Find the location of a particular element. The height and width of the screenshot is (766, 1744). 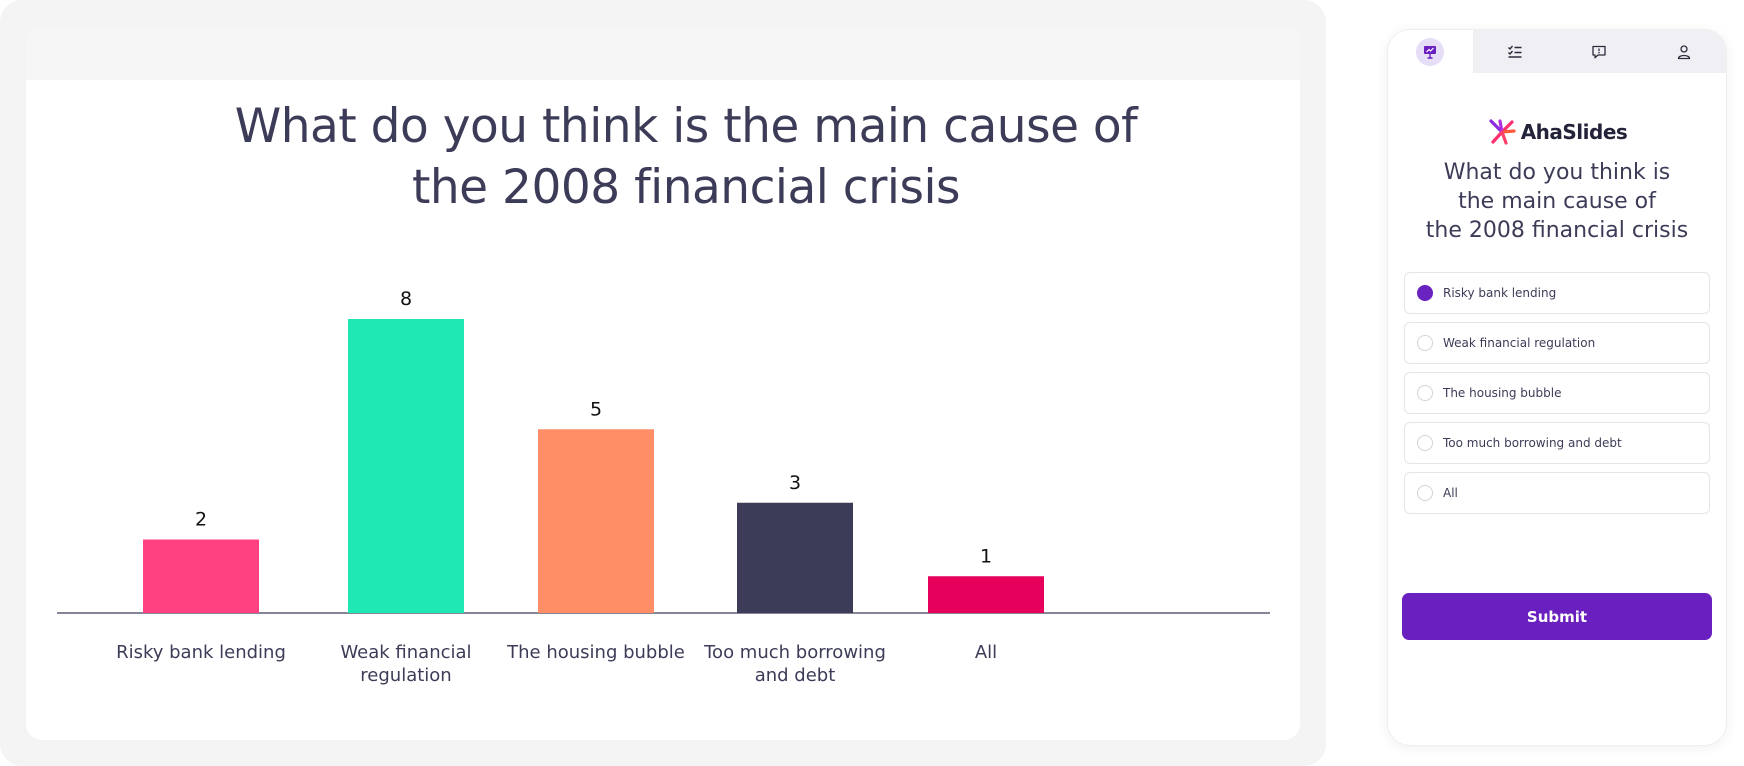

slide-title-line-2: the 2008 financial crisis is located at coordinates (686, 187).